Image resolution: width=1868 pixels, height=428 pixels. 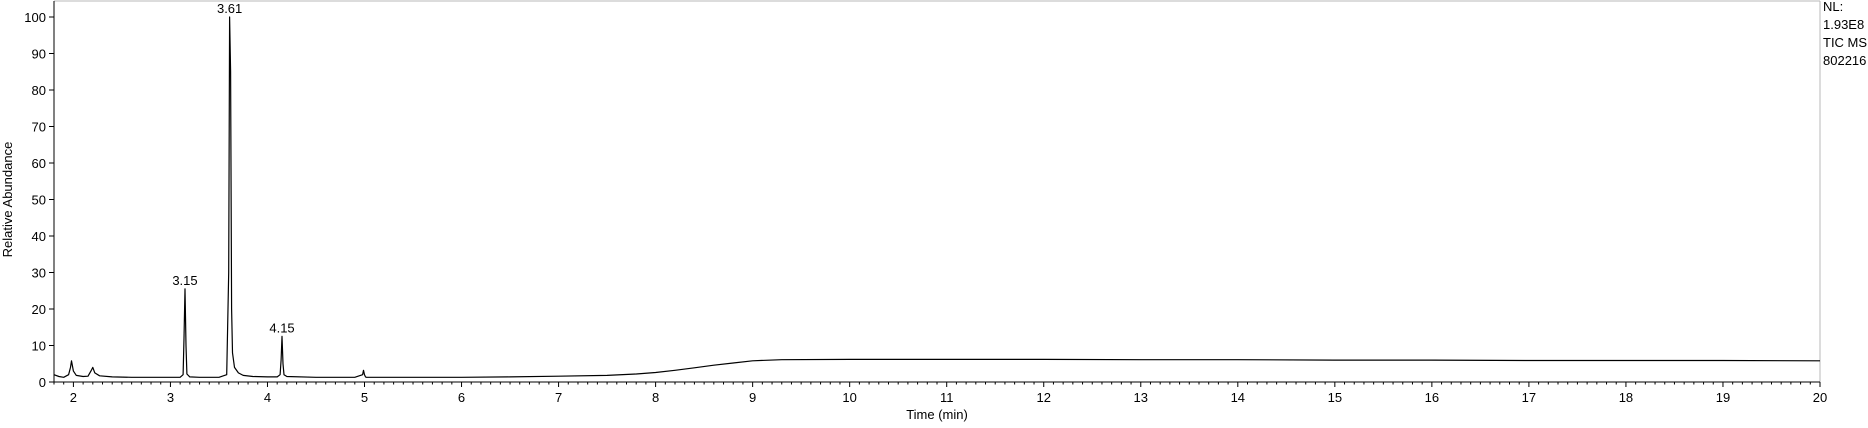 I want to click on x-tick-label: 8, so click(x=655, y=397).